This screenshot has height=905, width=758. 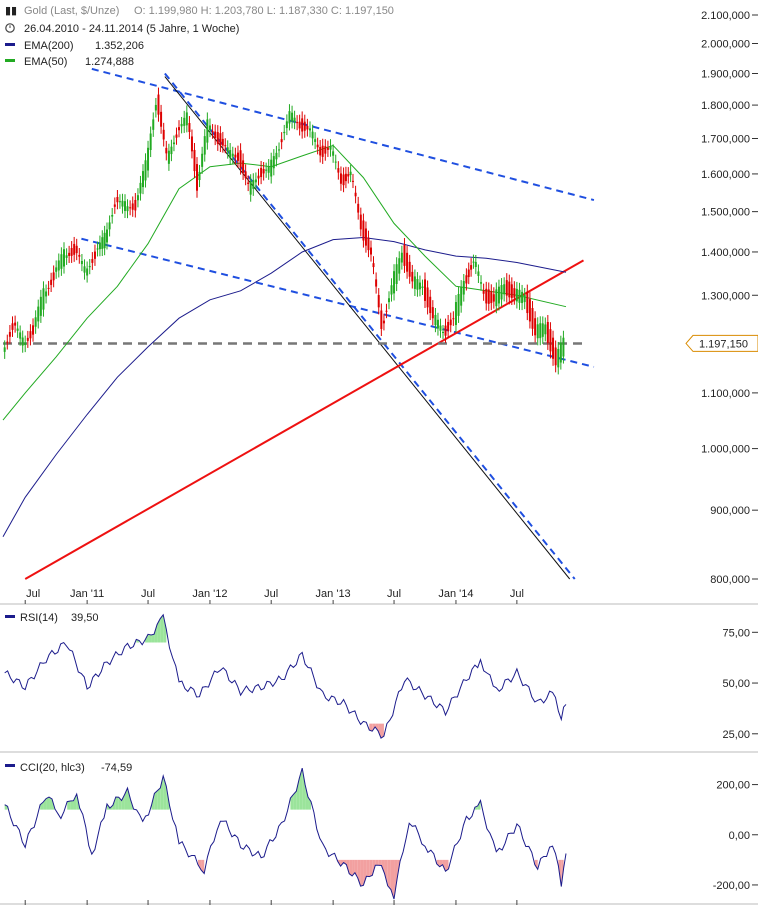 What do you see at coordinates (116, 768) in the screenshot?
I see `cci-legend-value: -74,59` at bounding box center [116, 768].